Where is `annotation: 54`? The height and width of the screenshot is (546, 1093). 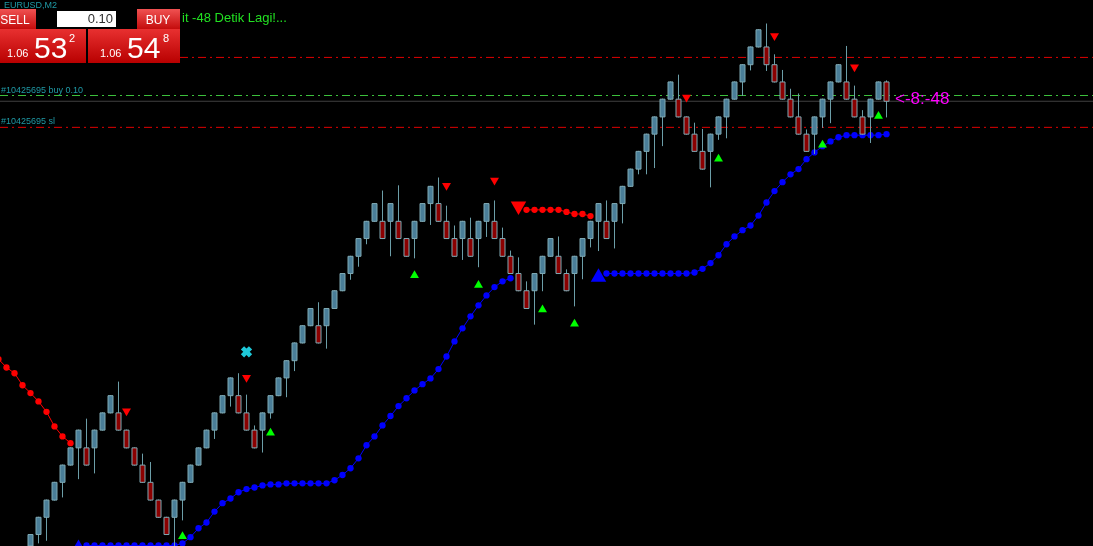 annotation: 54 is located at coordinates (144, 47).